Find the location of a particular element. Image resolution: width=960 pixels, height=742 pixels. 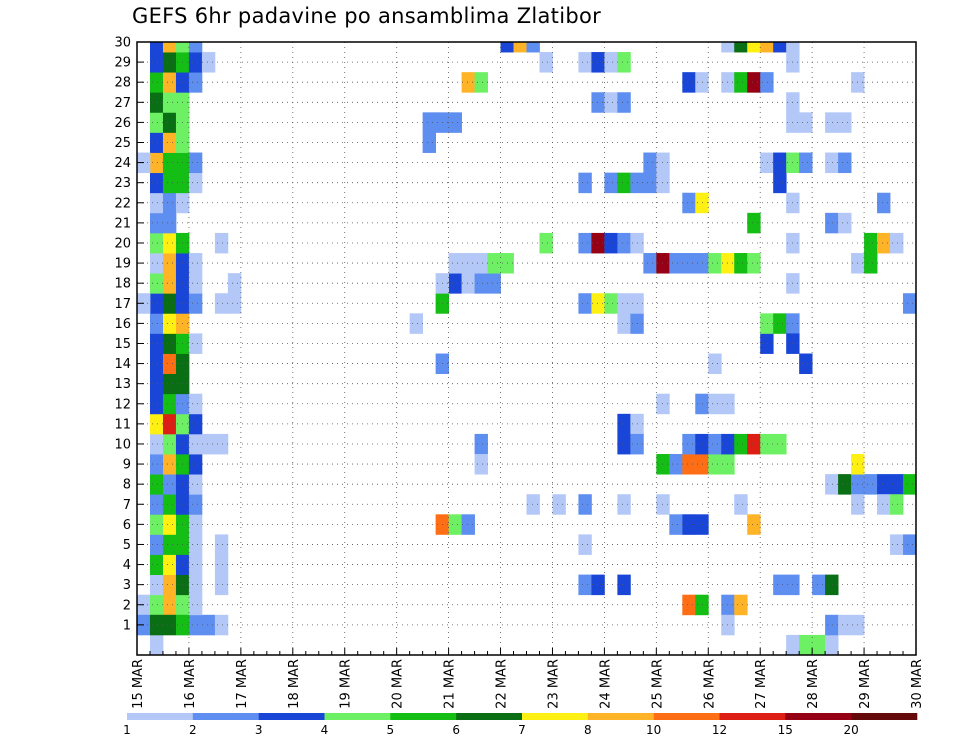

x-tick-label: 17 MAR is located at coordinates (242, 684).